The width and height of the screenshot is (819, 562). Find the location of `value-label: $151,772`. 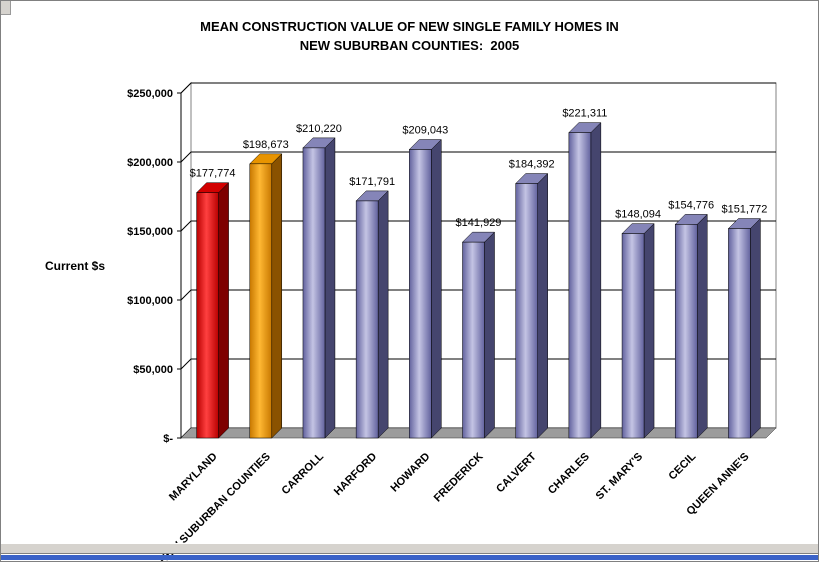

value-label: $151,772 is located at coordinates (744, 210).